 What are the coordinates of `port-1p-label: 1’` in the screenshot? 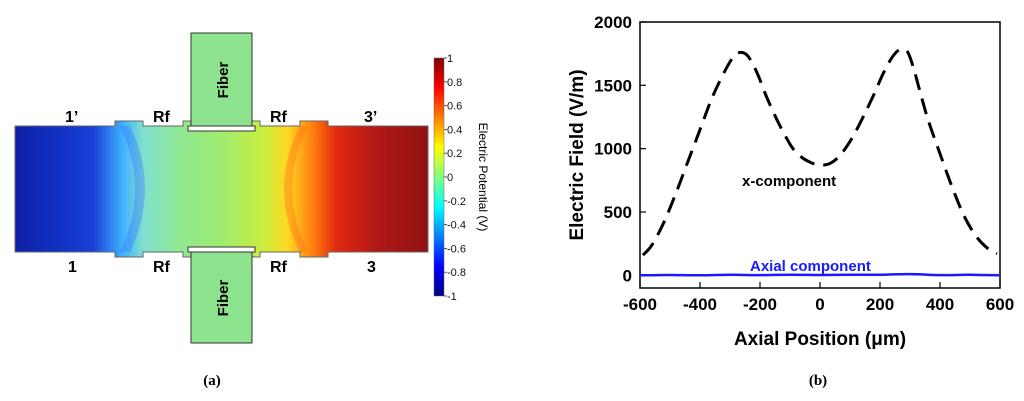 It's located at (71, 117).